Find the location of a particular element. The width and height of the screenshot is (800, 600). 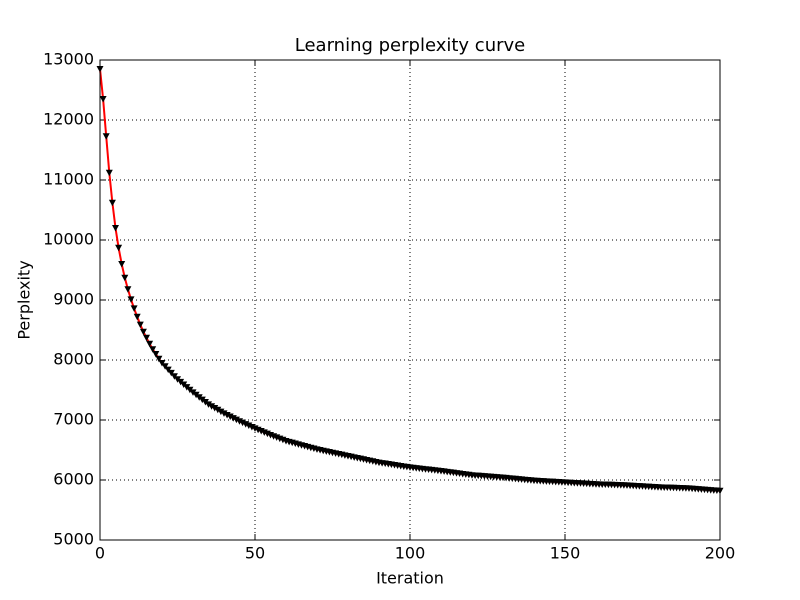

y-tick-label: 6000 is located at coordinates (73, 479).